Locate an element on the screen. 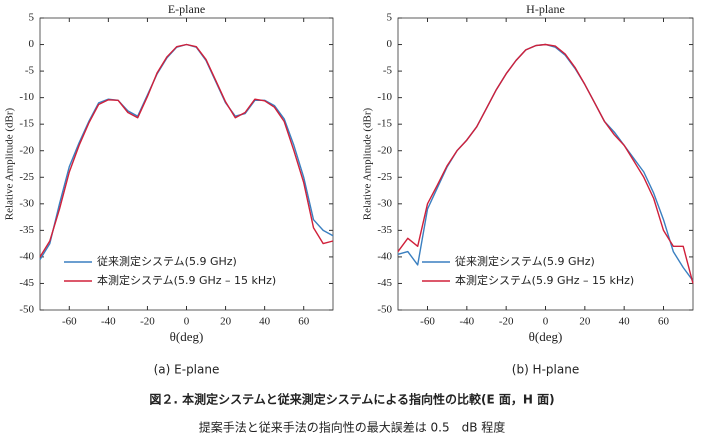 This screenshot has height=447, width=704. caption: (a) E-plane is located at coordinates (187, 370).